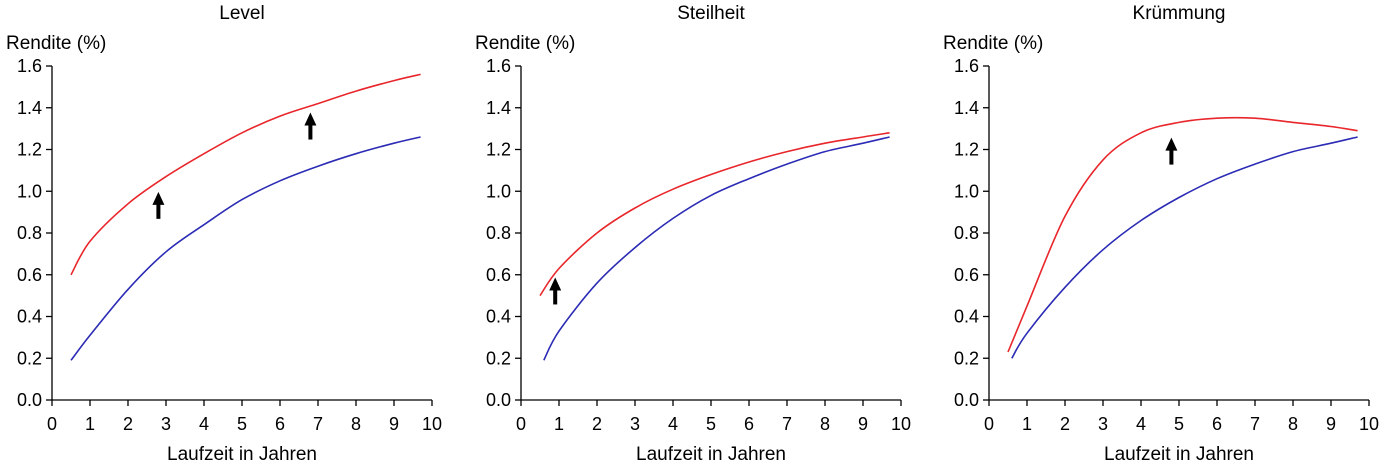  I want to click on chart-title: Level, so click(241, 13).